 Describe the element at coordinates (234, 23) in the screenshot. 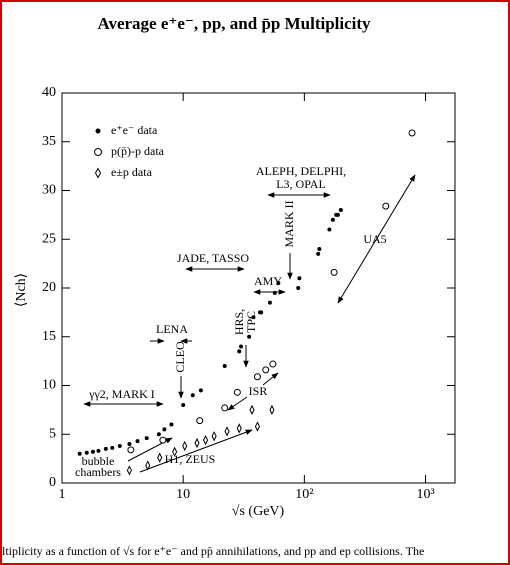

I see `chart-title: Average e⁺e⁻, pp, and p̄p Multiplicity` at that location.